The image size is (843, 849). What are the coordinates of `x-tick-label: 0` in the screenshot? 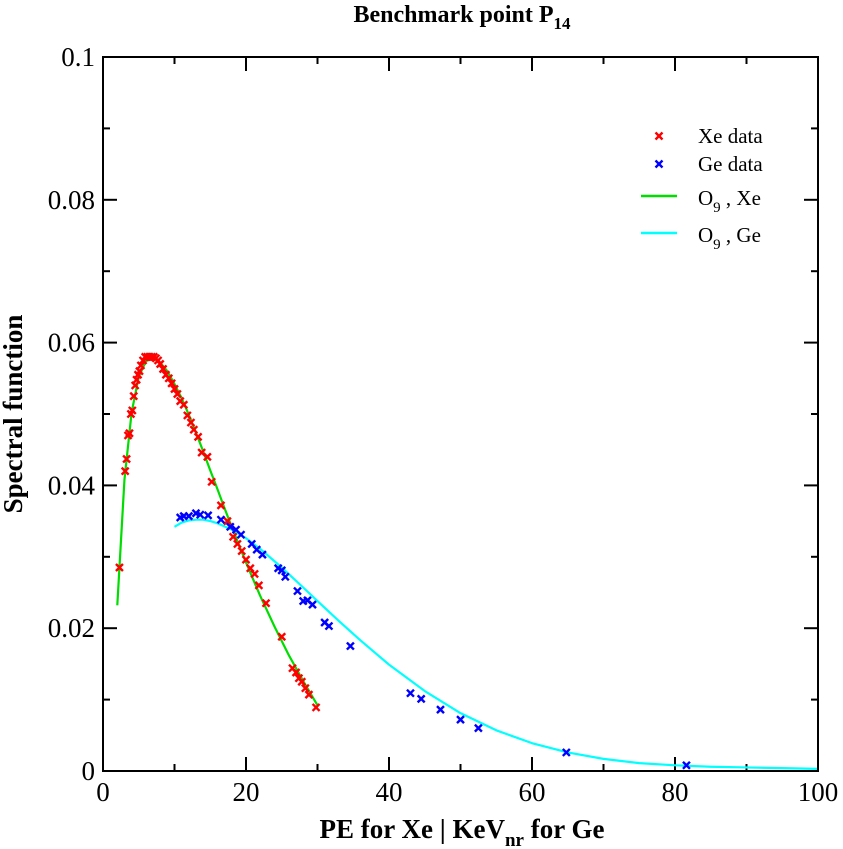 It's located at (103, 792).